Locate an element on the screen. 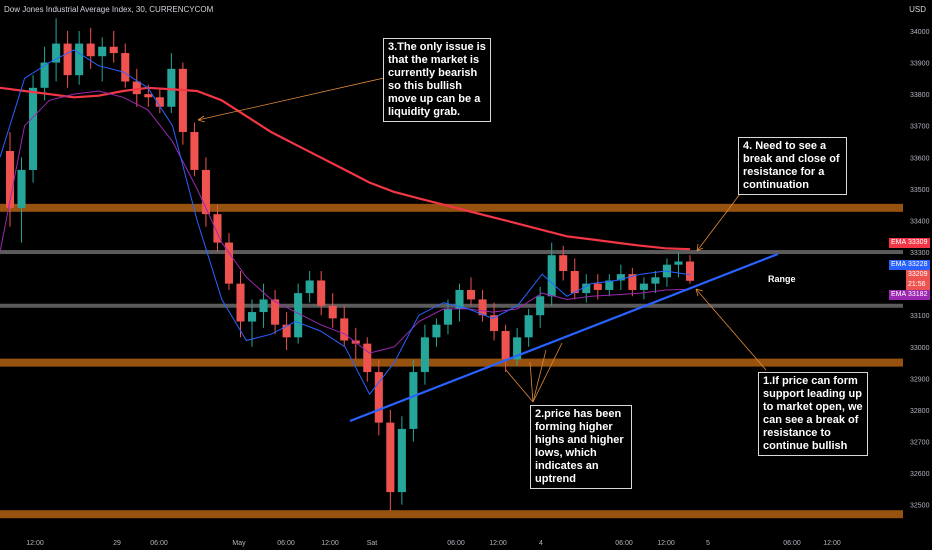 This screenshot has width=932, height=550. ema-slow-price-tag: 33309 is located at coordinates (918, 243).